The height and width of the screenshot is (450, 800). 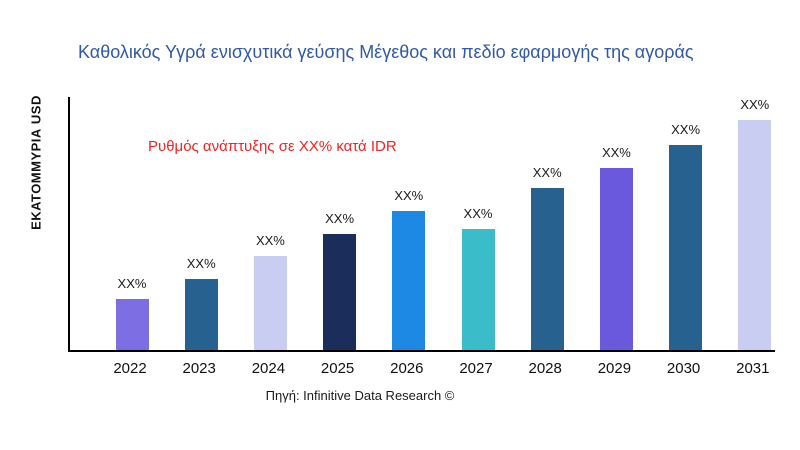 What do you see at coordinates (753, 368) in the screenshot?
I see `x-tick-2031: 2031` at bounding box center [753, 368].